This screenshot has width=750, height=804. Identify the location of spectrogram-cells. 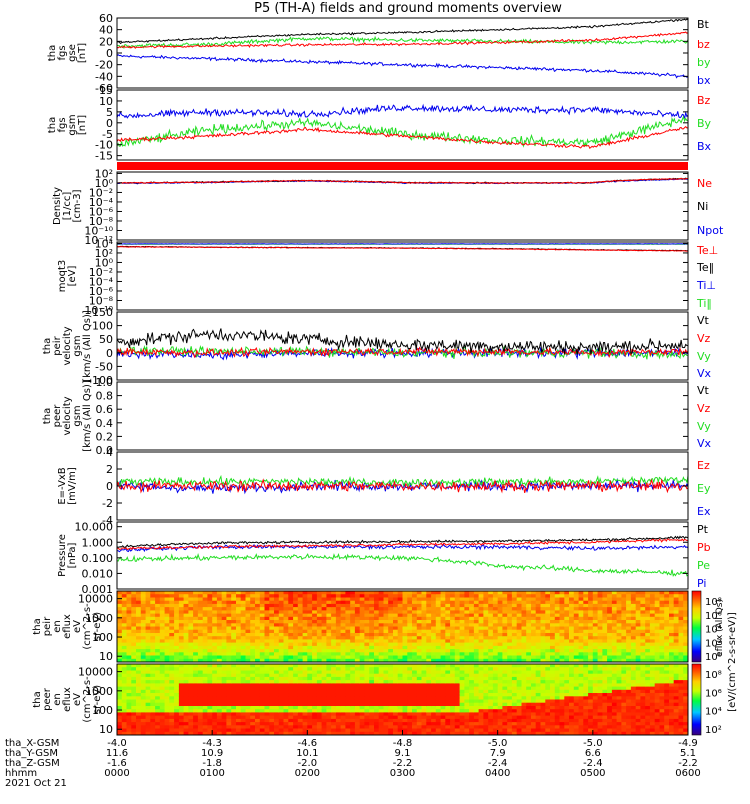
(403, 627).